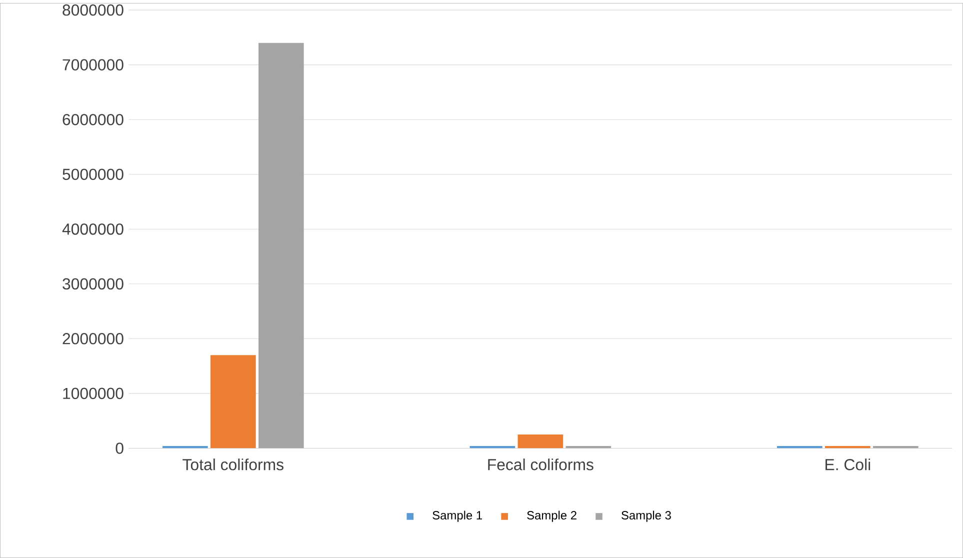 The width and height of the screenshot is (963, 558). Describe the element at coordinates (457, 516) in the screenshot. I see `legend-label: Sample 1` at that location.